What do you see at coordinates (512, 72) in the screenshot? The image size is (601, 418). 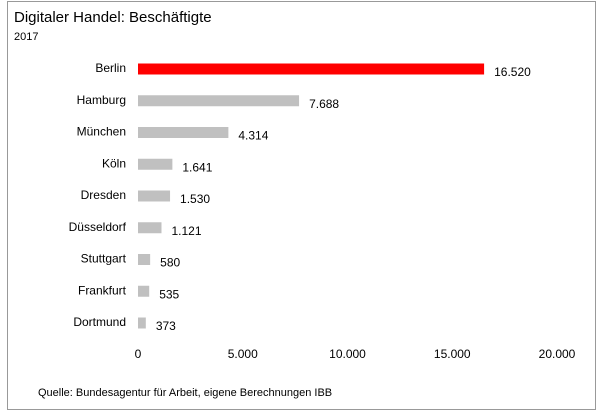 I see `value-label: 16.520` at bounding box center [512, 72].